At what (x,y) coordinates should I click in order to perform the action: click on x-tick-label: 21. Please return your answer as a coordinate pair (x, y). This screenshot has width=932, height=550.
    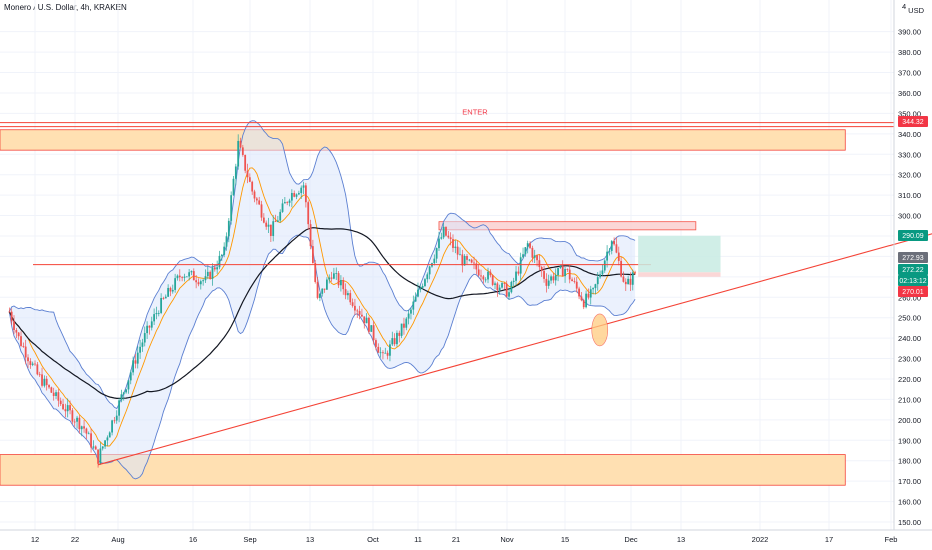
    Looking at the image, I should click on (456, 539).